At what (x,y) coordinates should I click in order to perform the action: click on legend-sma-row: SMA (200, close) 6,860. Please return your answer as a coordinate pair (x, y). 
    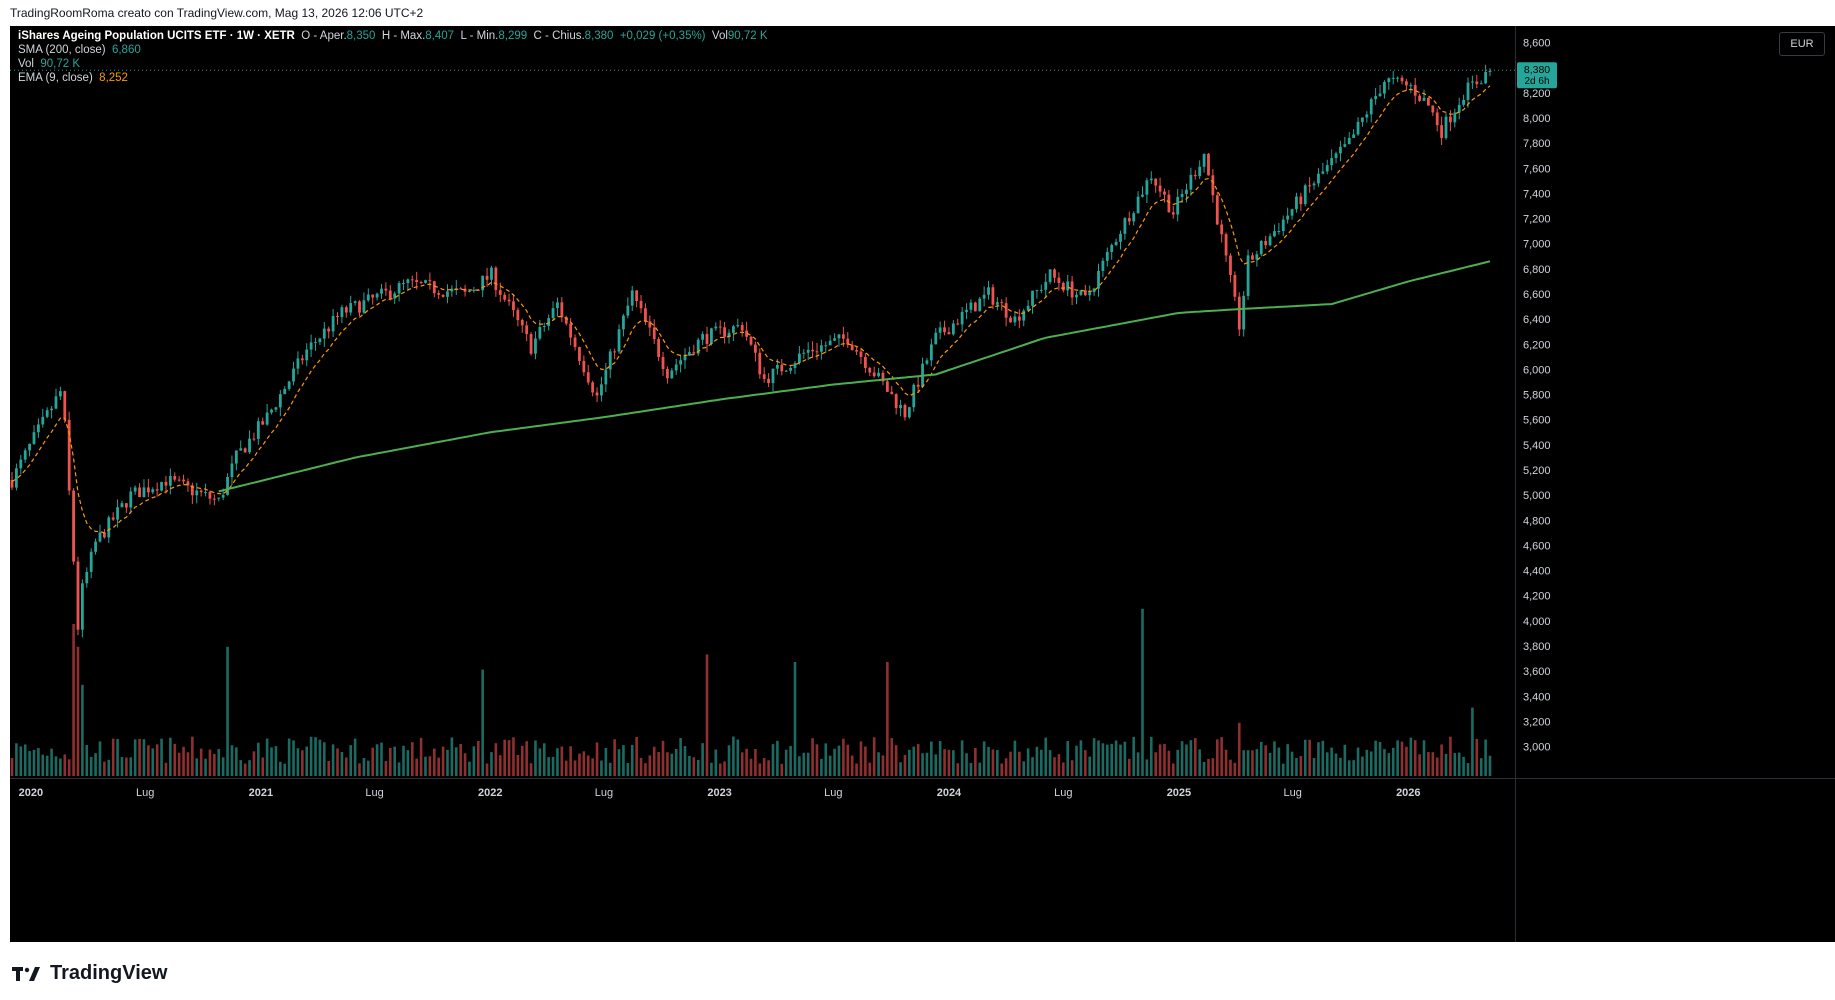
    Looking at the image, I should click on (79, 50).